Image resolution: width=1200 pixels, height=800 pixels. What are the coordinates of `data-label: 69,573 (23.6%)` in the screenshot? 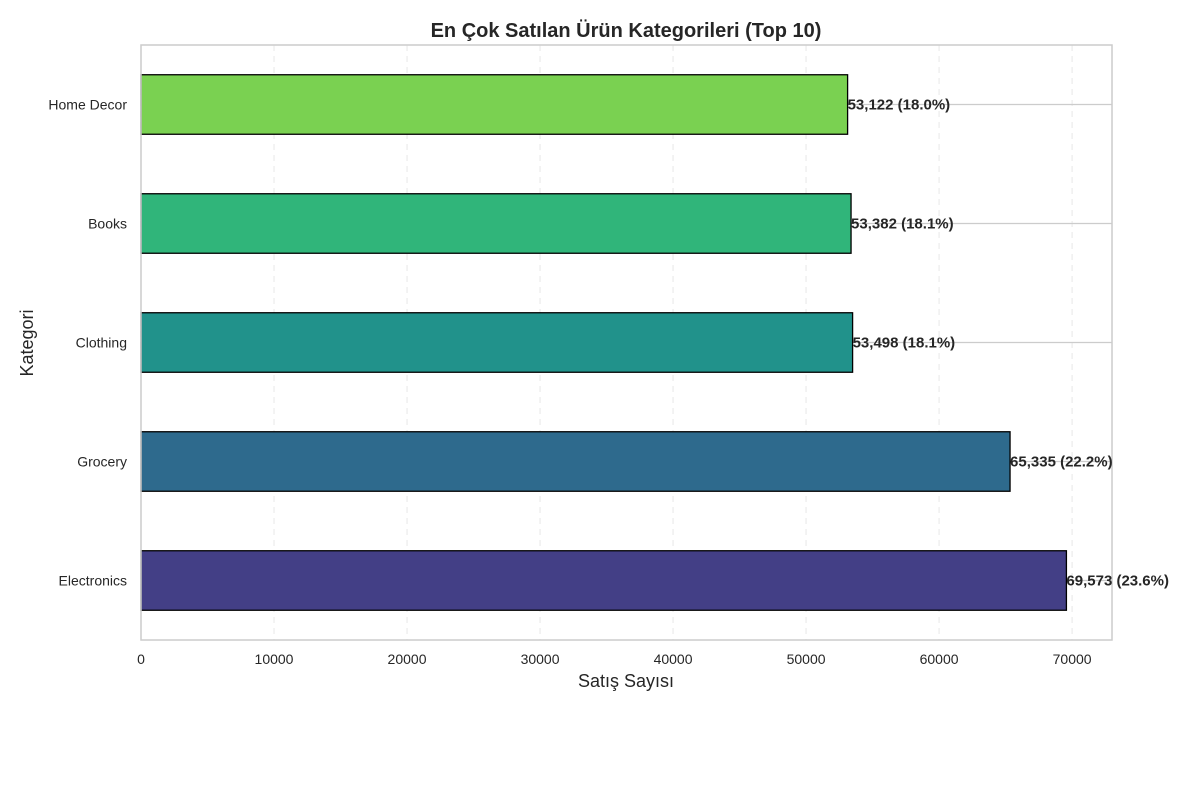 It's located at (1117, 581).